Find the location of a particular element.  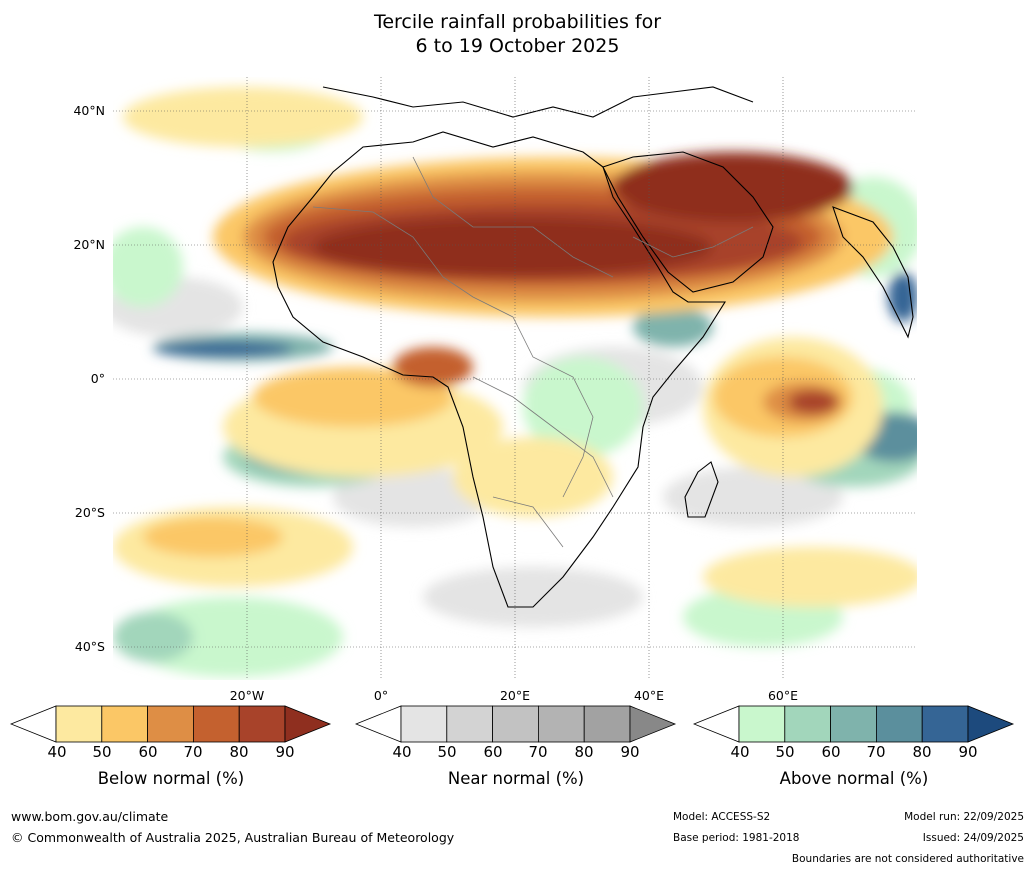

above-tick-90: 90 is located at coordinates (968, 752).